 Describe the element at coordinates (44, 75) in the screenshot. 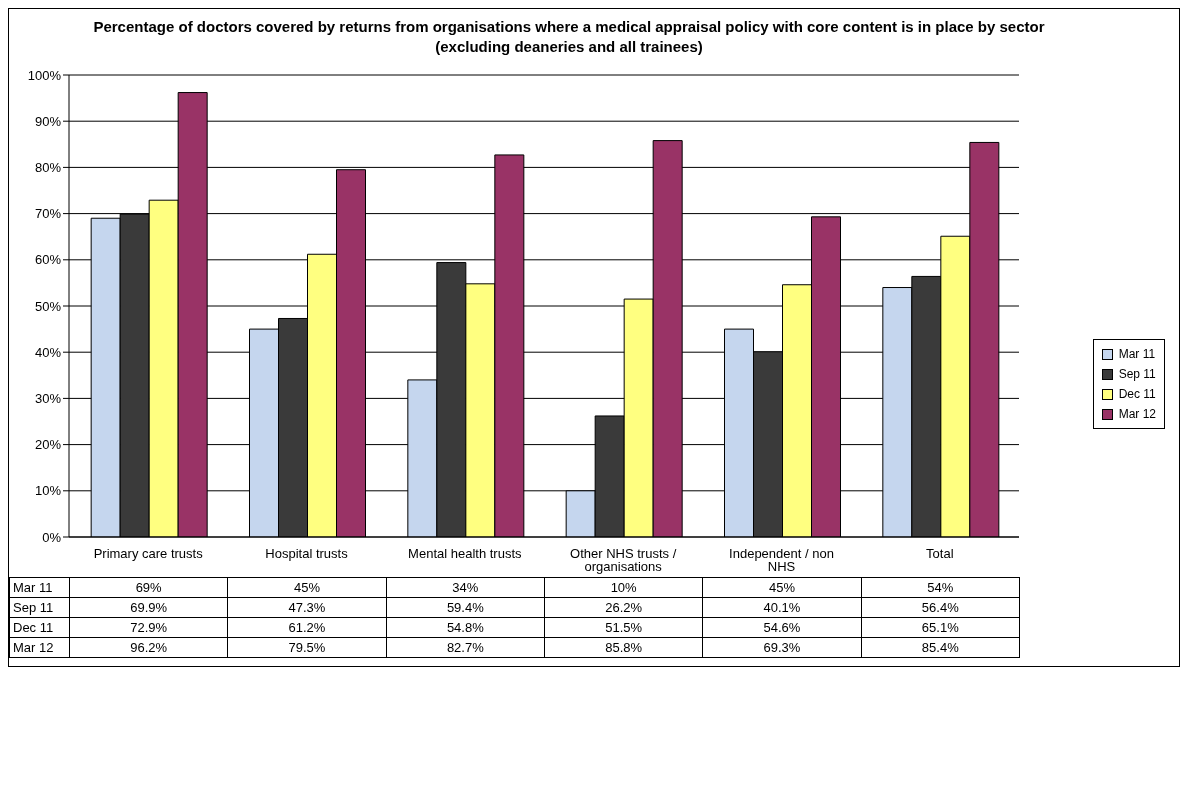

I see `y-tick-label: 100%` at that location.